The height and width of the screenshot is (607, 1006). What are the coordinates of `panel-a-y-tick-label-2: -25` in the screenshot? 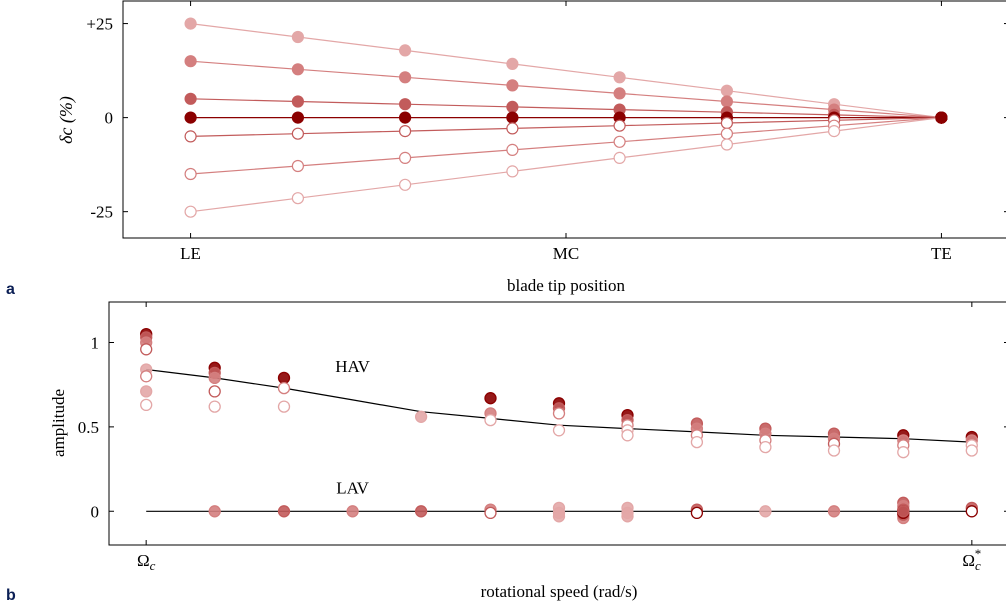 It's located at (101, 212).